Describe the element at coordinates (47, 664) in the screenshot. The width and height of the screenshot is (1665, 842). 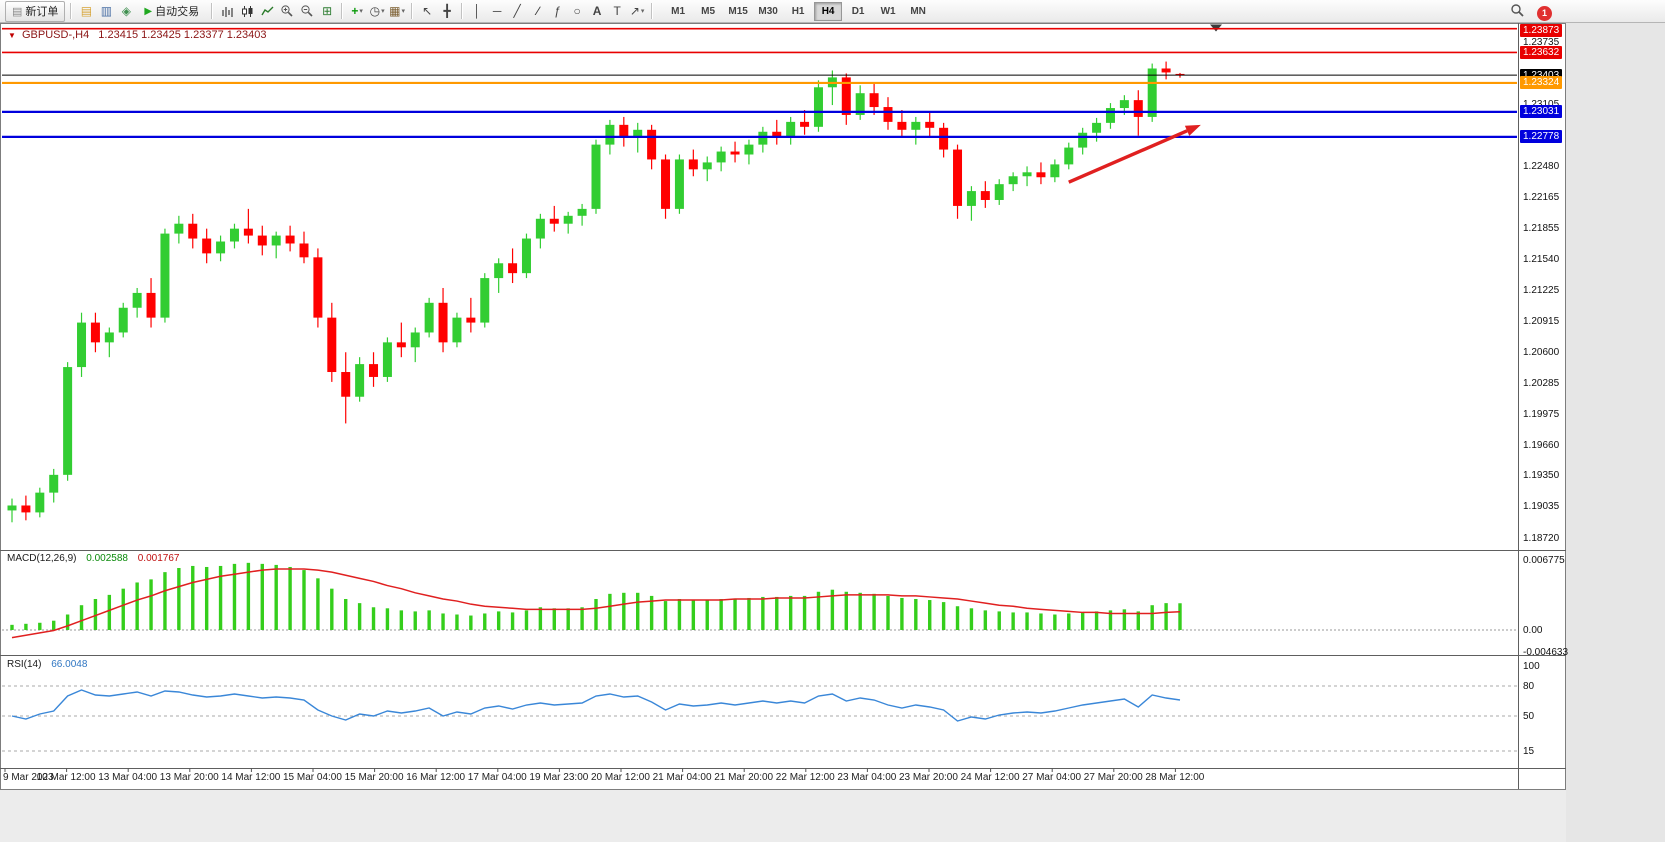
I see `rsi-header: RSI(14) 66.0048` at that location.